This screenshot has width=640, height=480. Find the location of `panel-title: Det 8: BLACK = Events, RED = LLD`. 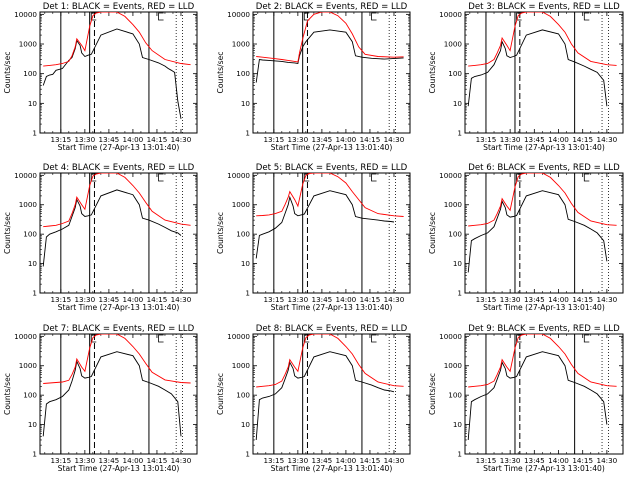

panel-title: Det 8: BLACK = Events, RED = LLD is located at coordinates (332, 329).